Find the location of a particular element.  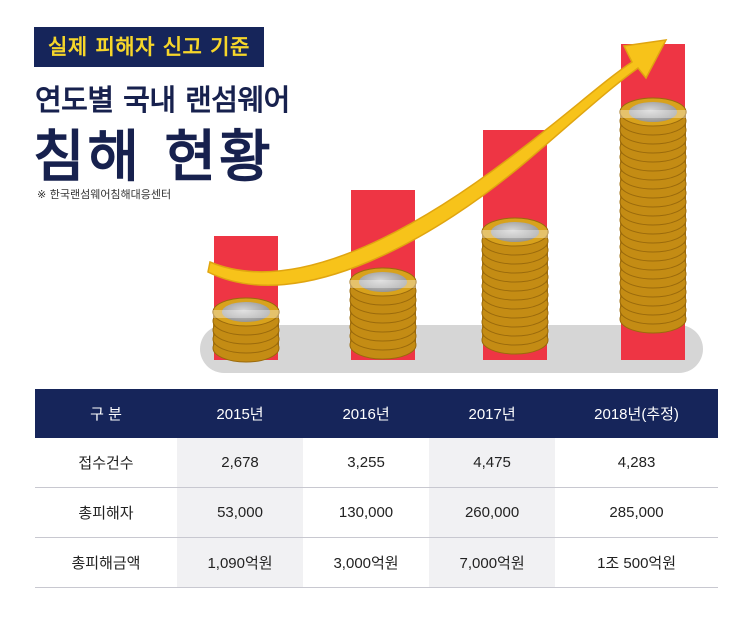

coin-stack-2017 is located at coordinates (515, 286).